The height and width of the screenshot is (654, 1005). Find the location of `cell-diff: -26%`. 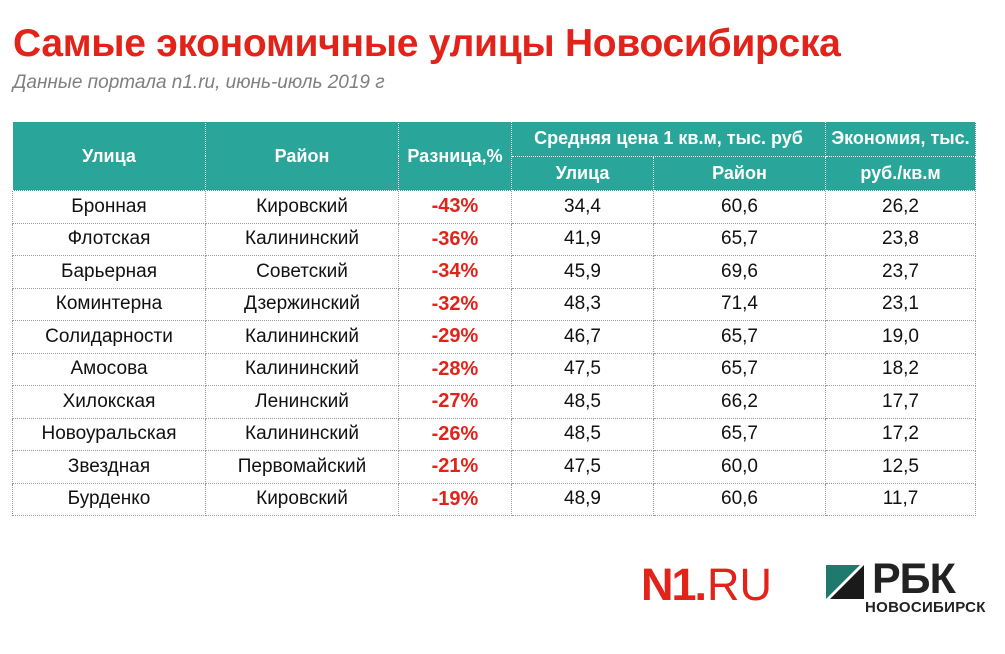

cell-diff: -26% is located at coordinates (455, 434).